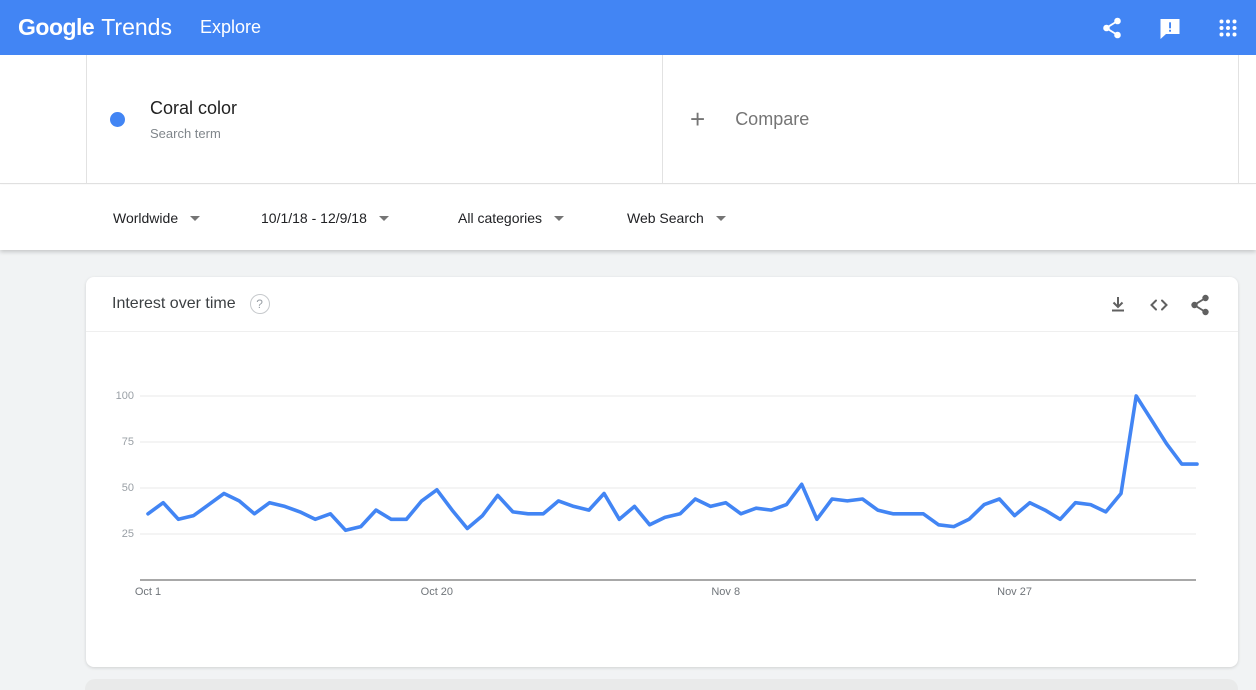  I want to click on nav-explore: Explore, so click(231, 27).